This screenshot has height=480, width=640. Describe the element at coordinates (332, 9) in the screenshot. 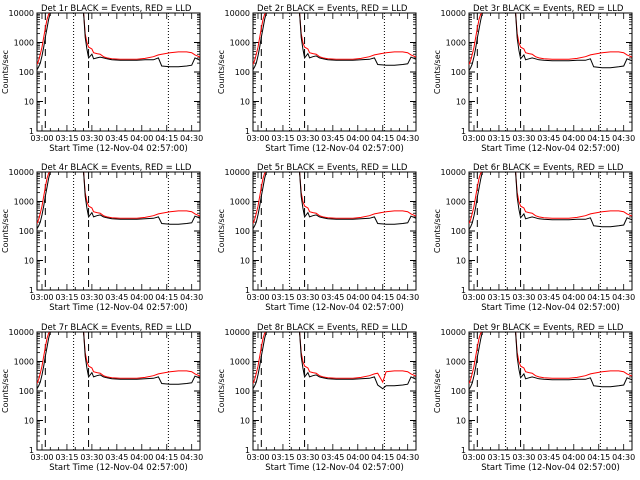

I see `chart-title: Det 2r BLACK = Events, RED = LLD` at that location.